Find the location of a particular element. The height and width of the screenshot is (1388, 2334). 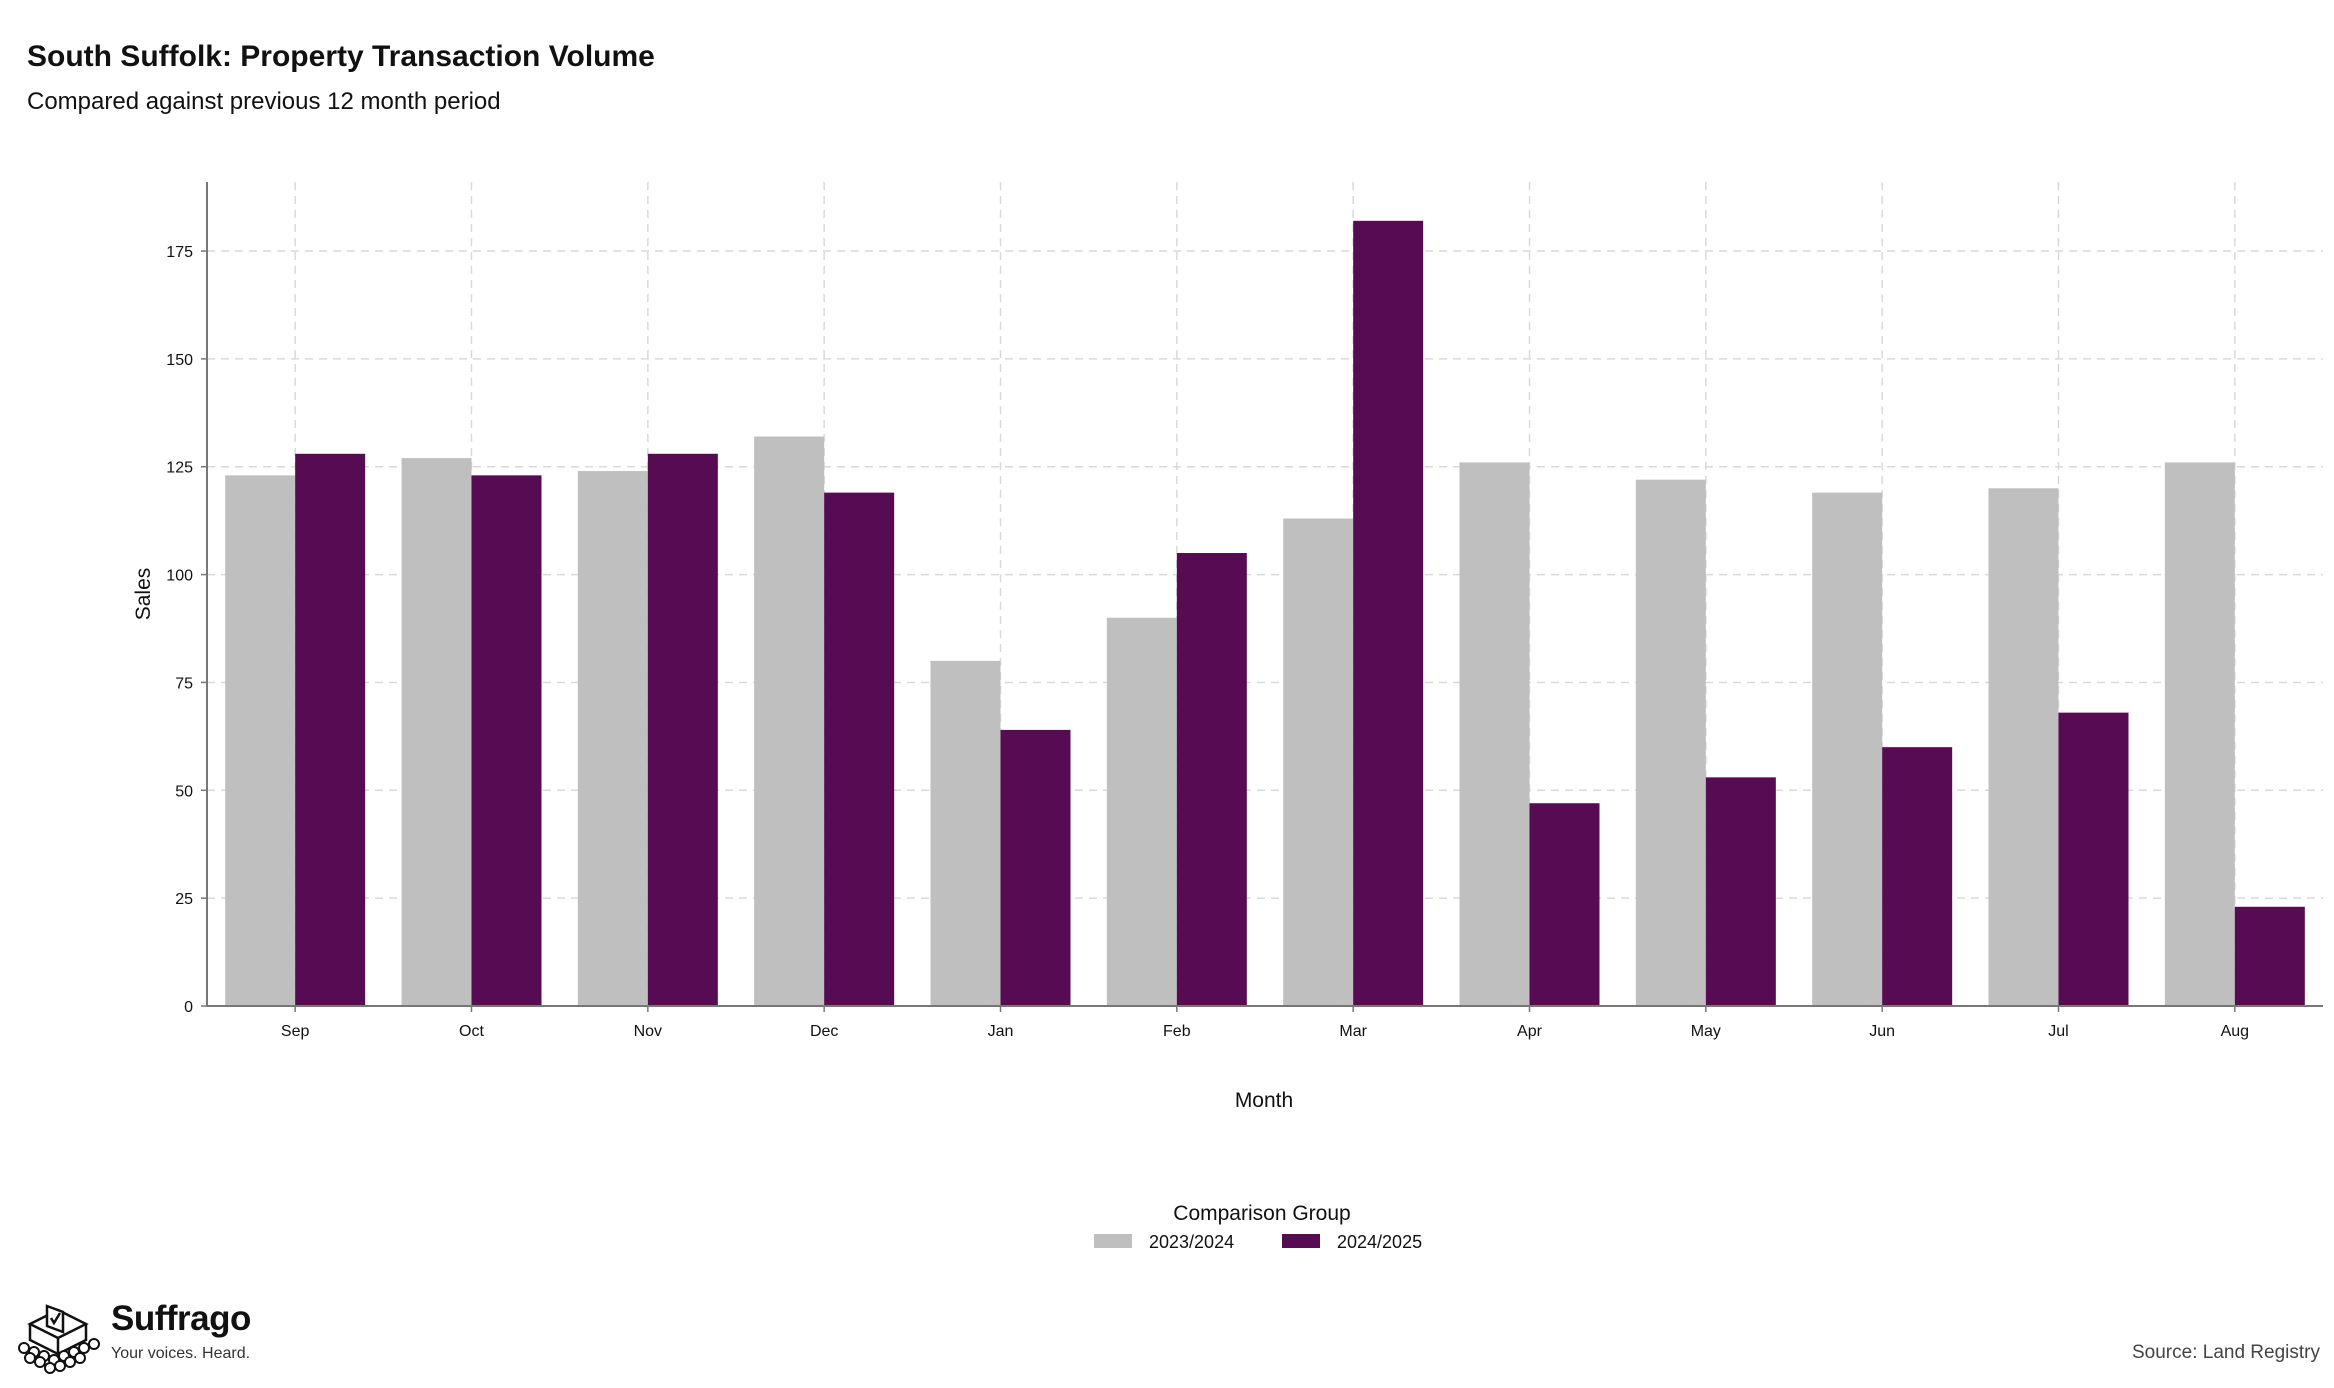

y-tick-label: 150 is located at coordinates (179, 360).